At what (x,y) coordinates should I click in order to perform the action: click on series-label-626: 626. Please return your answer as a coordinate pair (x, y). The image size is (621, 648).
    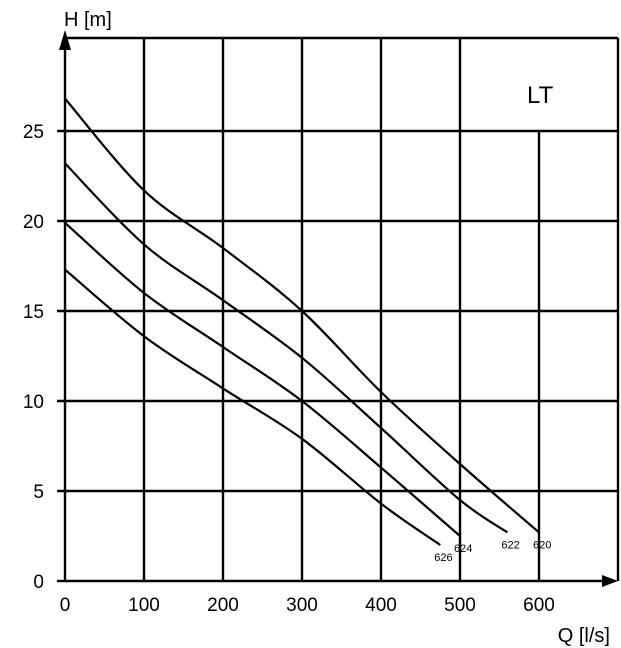
    Looking at the image, I should click on (443, 558).